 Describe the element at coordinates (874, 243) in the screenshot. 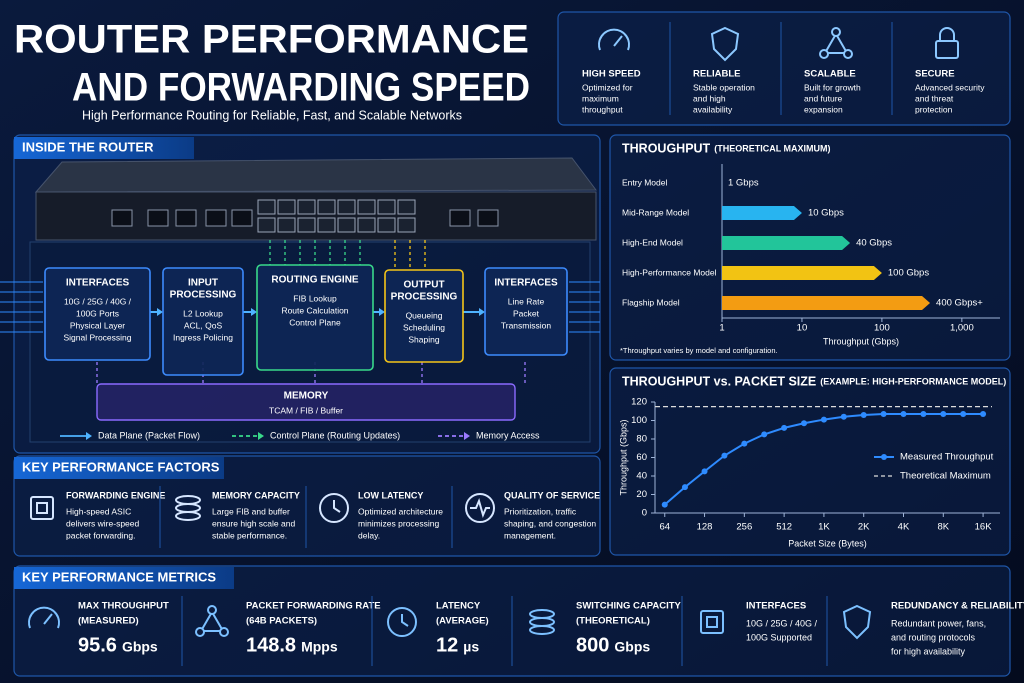

I see `value-label: 40 Gbps` at that location.